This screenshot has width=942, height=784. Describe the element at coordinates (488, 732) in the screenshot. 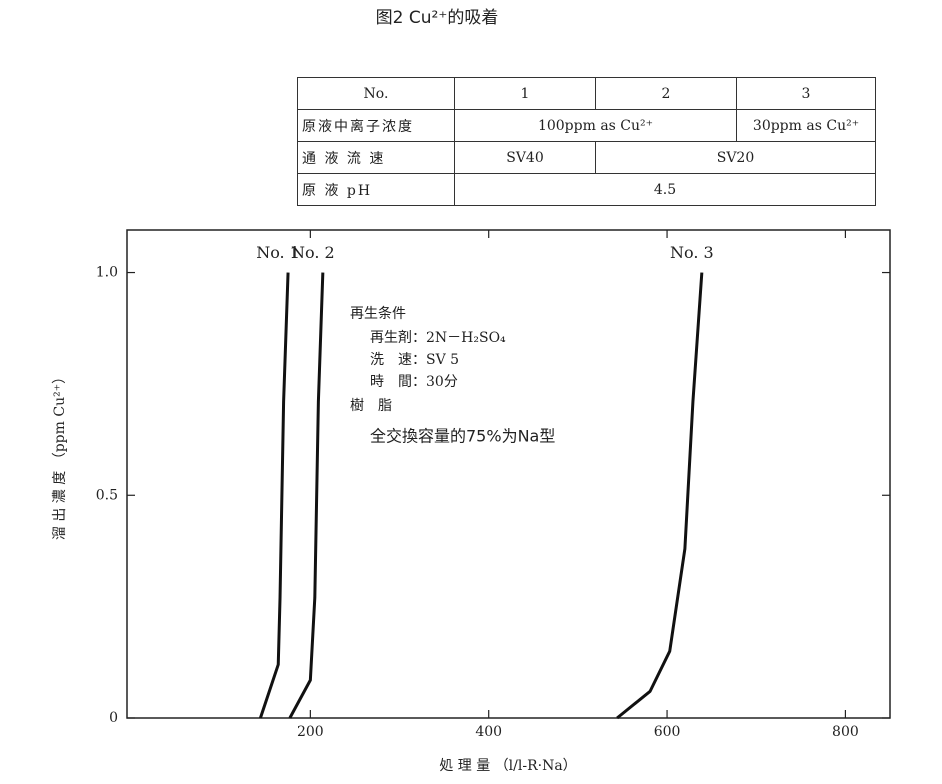

I see `x-tick-label: 400` at that location.